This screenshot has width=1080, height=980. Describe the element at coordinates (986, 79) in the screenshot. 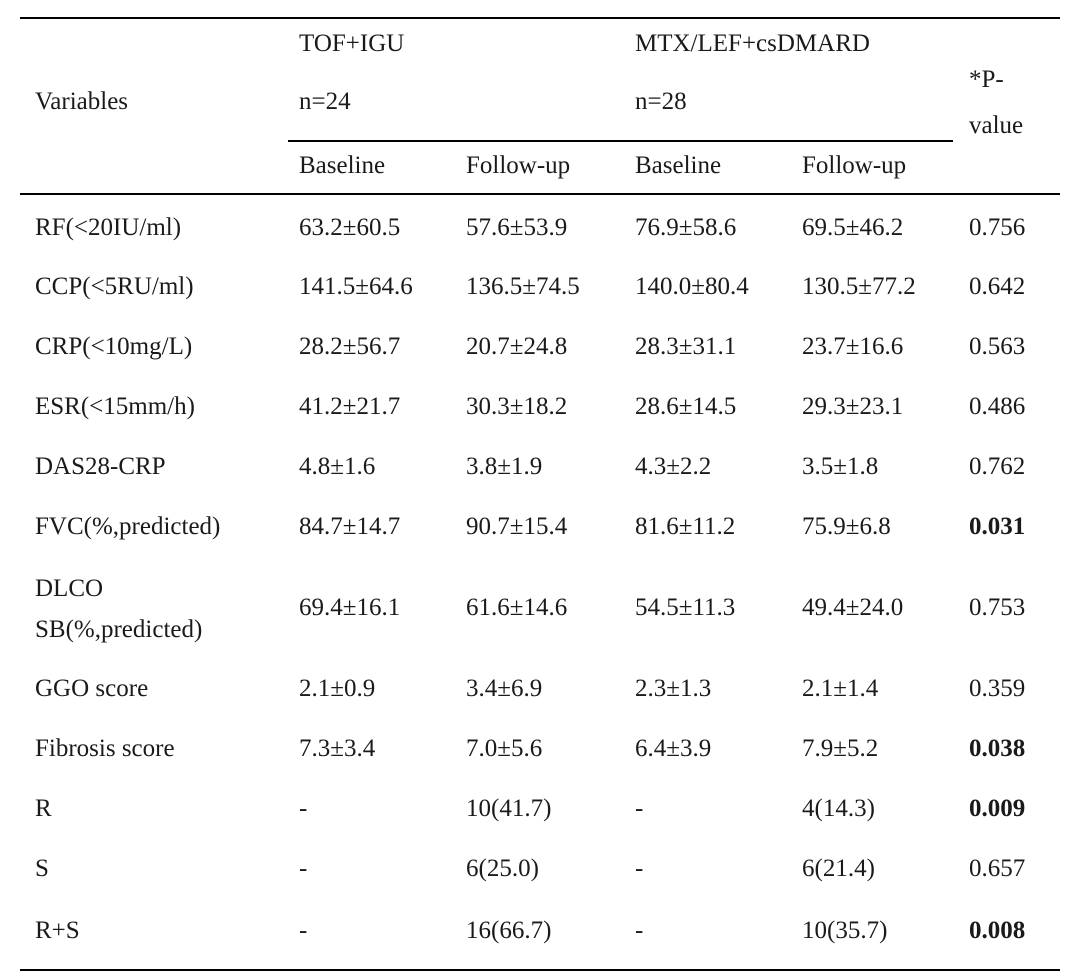

I see `header-pvalue-line1: *P-` at that location.